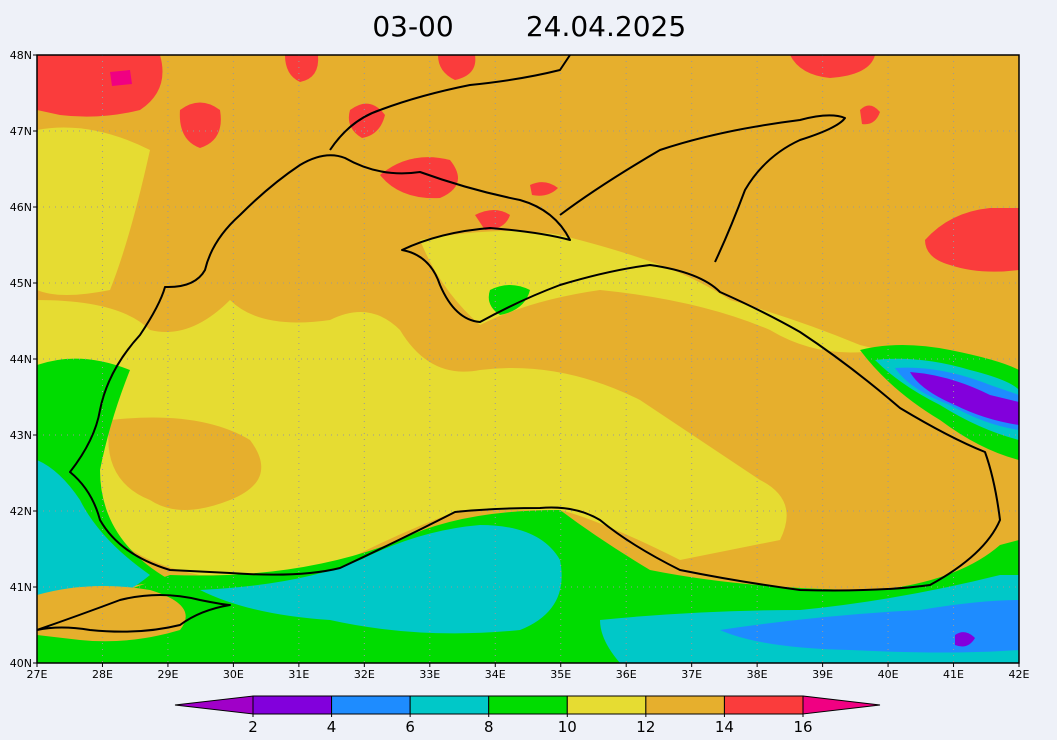  What do you see at coordinates (21, 207) in the screenshot?
I see `lat-label: 46N` at bounding box center [21, 207].